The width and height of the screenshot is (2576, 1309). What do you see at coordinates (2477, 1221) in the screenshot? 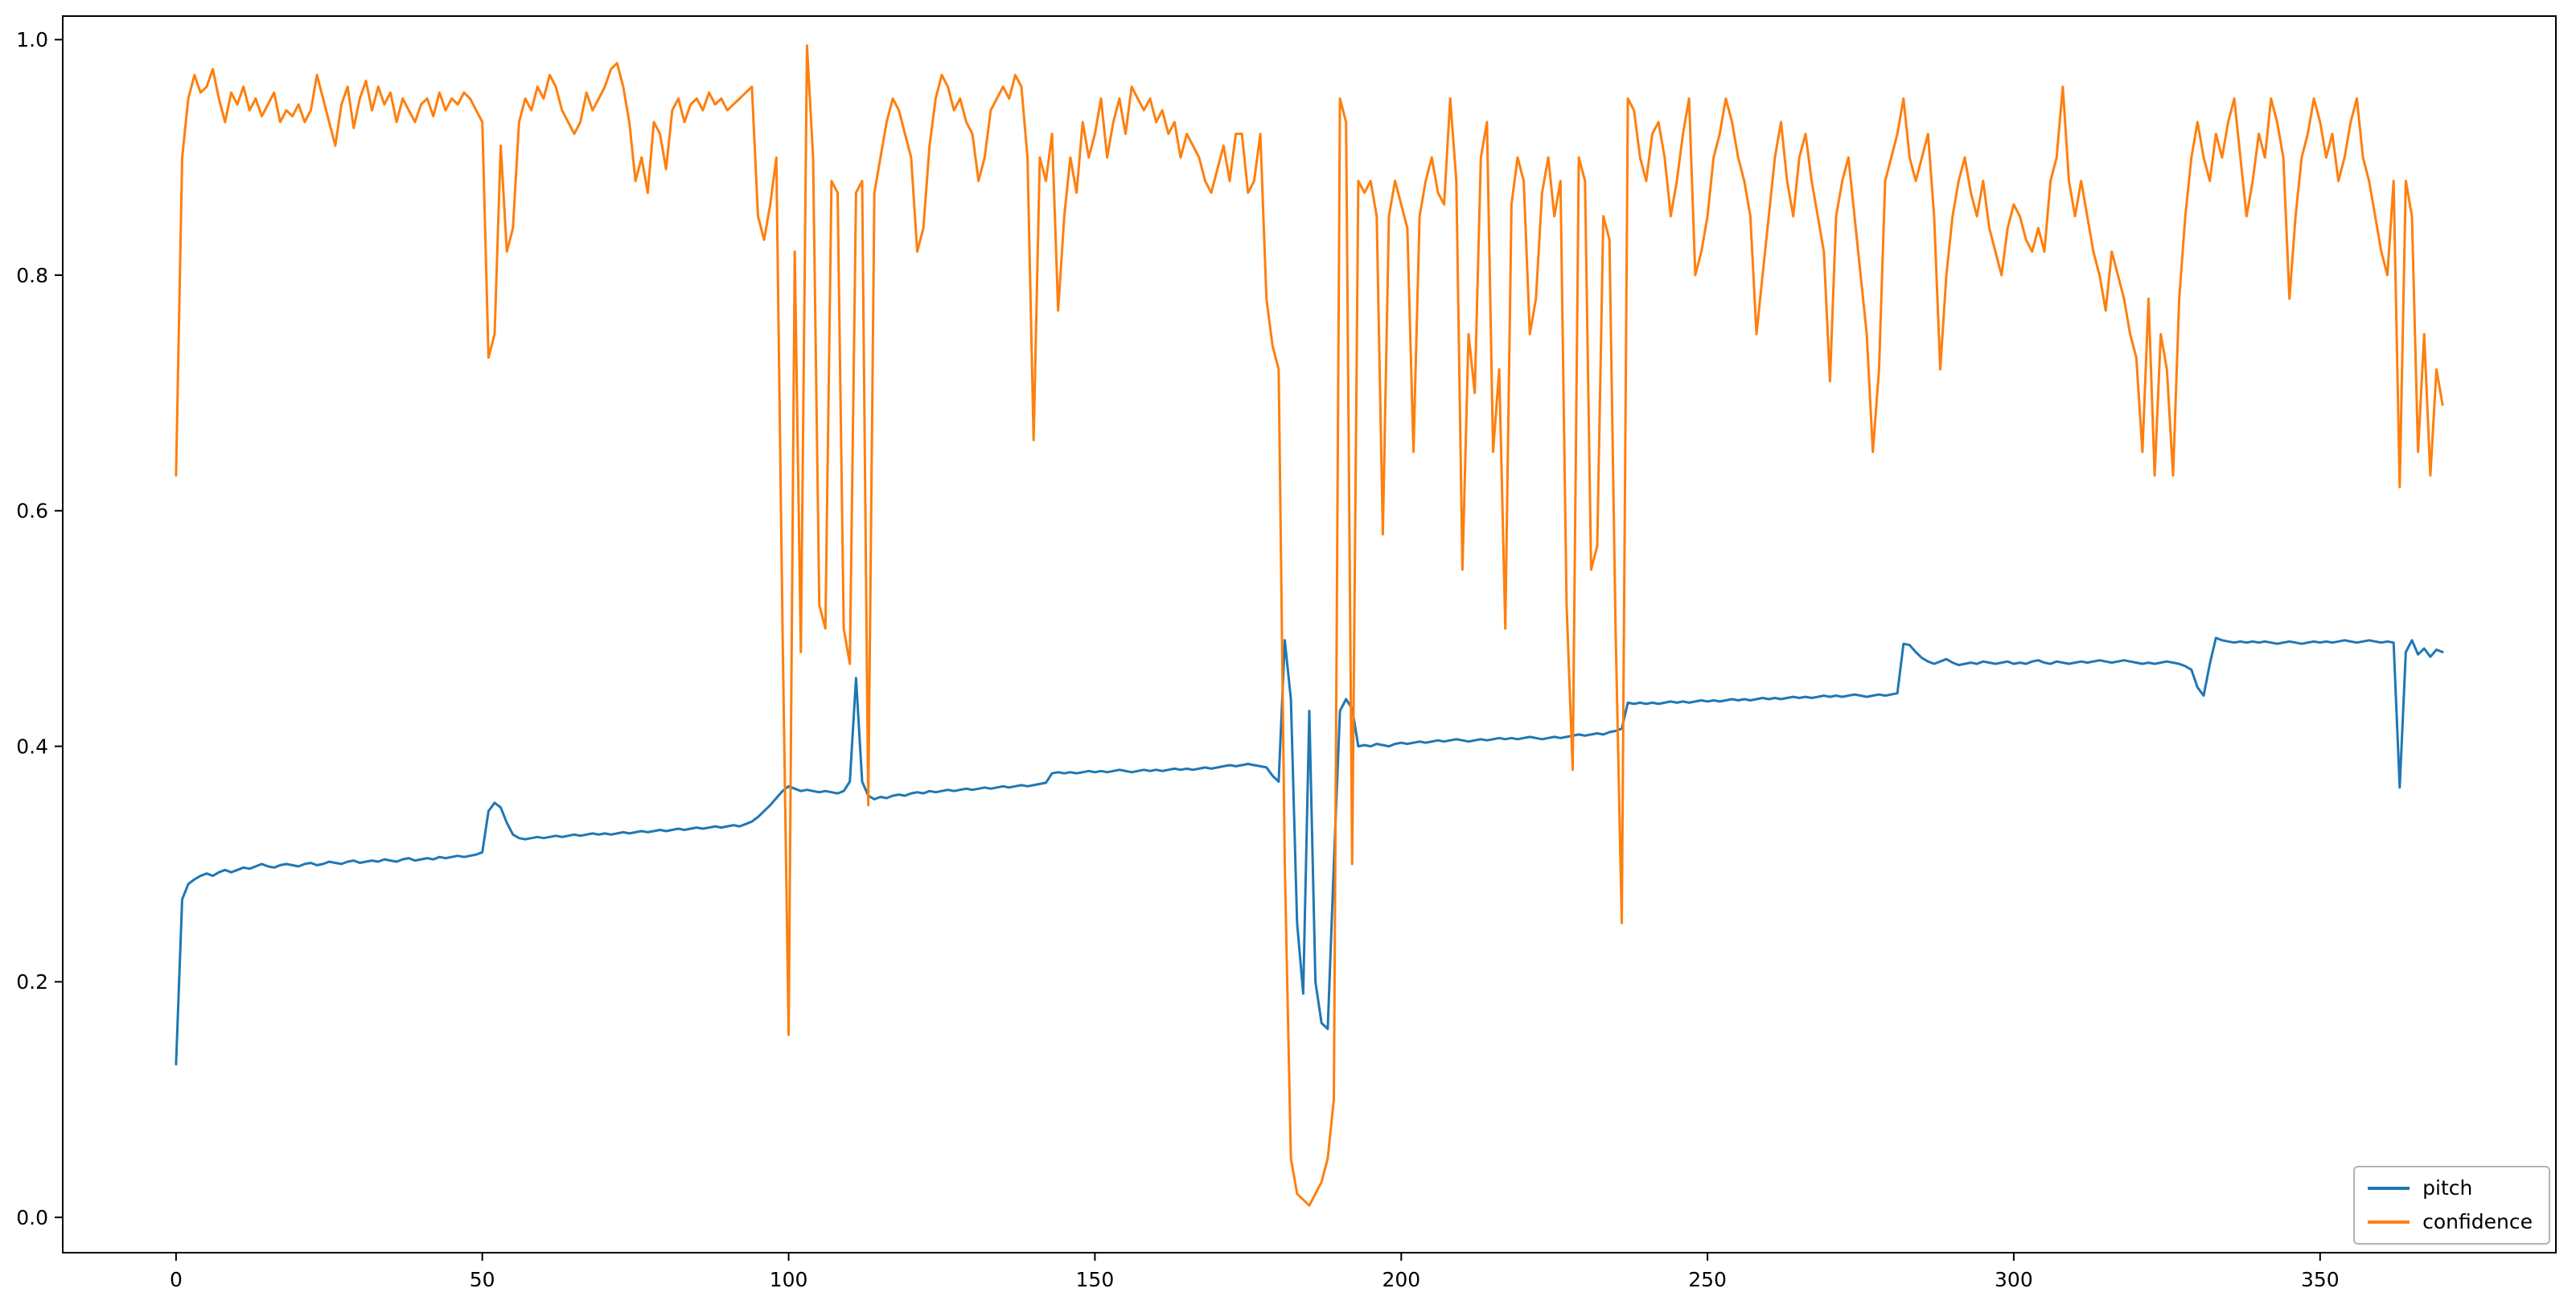
I see `legend-label-confidence: confidence` at bounding box center [2477, 1221].